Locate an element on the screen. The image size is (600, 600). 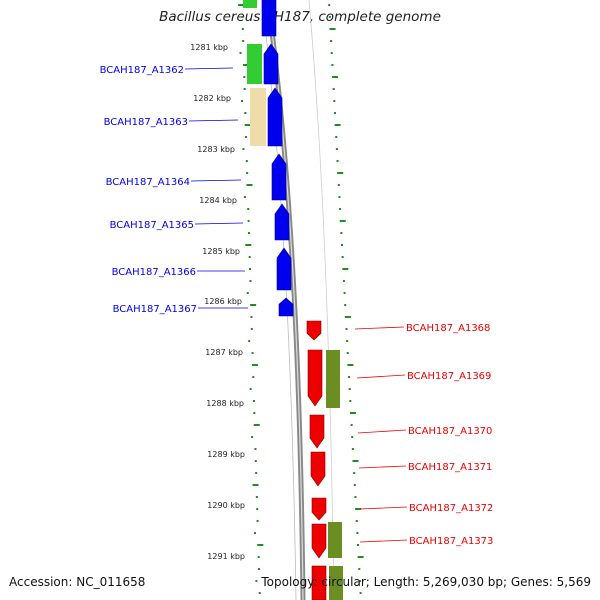
reverse-gene-label: BCAH187_A1370 is located at coordinates (450, 431).